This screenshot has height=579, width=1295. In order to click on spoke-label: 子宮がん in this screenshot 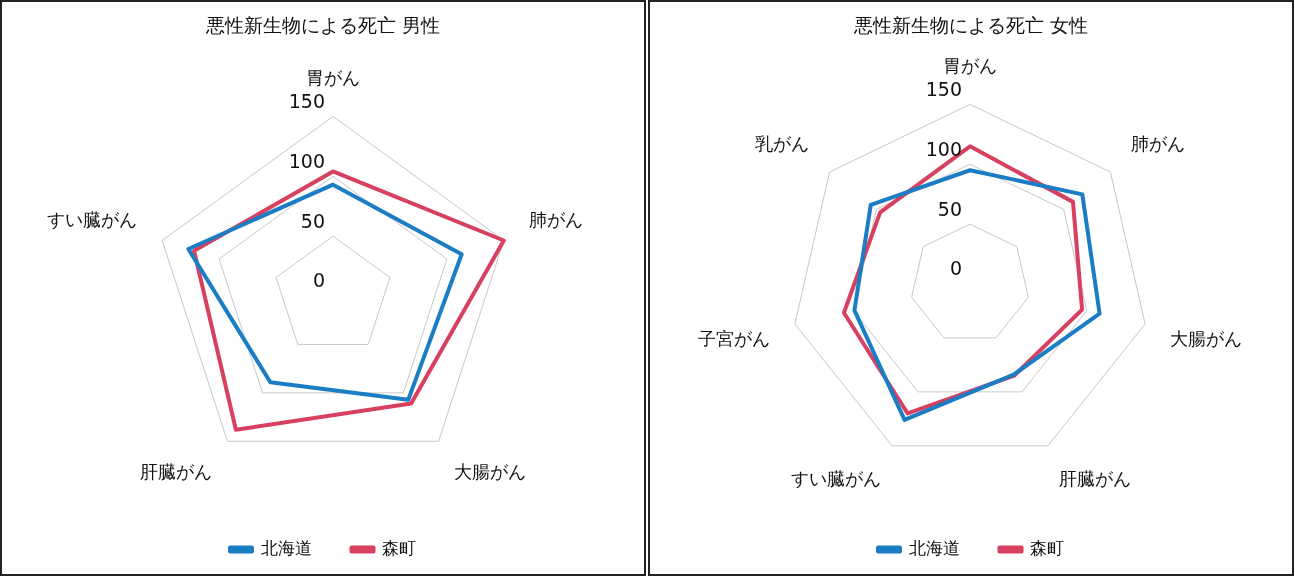, I will do `click(733, 339)`.